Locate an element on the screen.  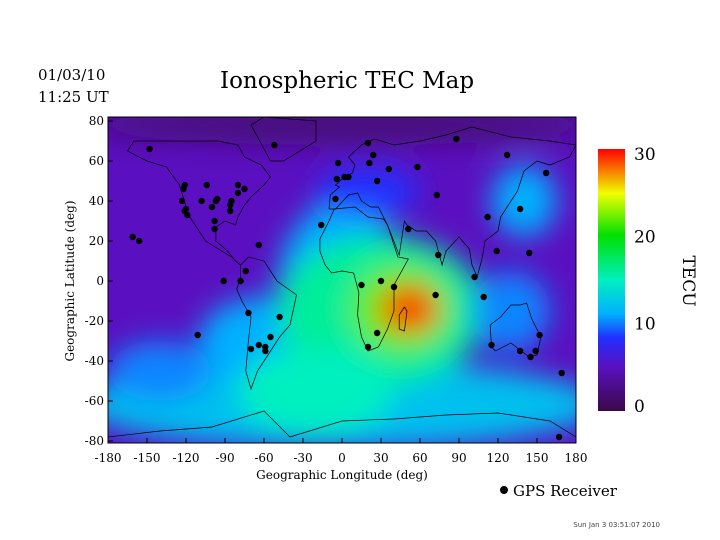
colorbar-label: TECU is located at coordinates (688, 280).